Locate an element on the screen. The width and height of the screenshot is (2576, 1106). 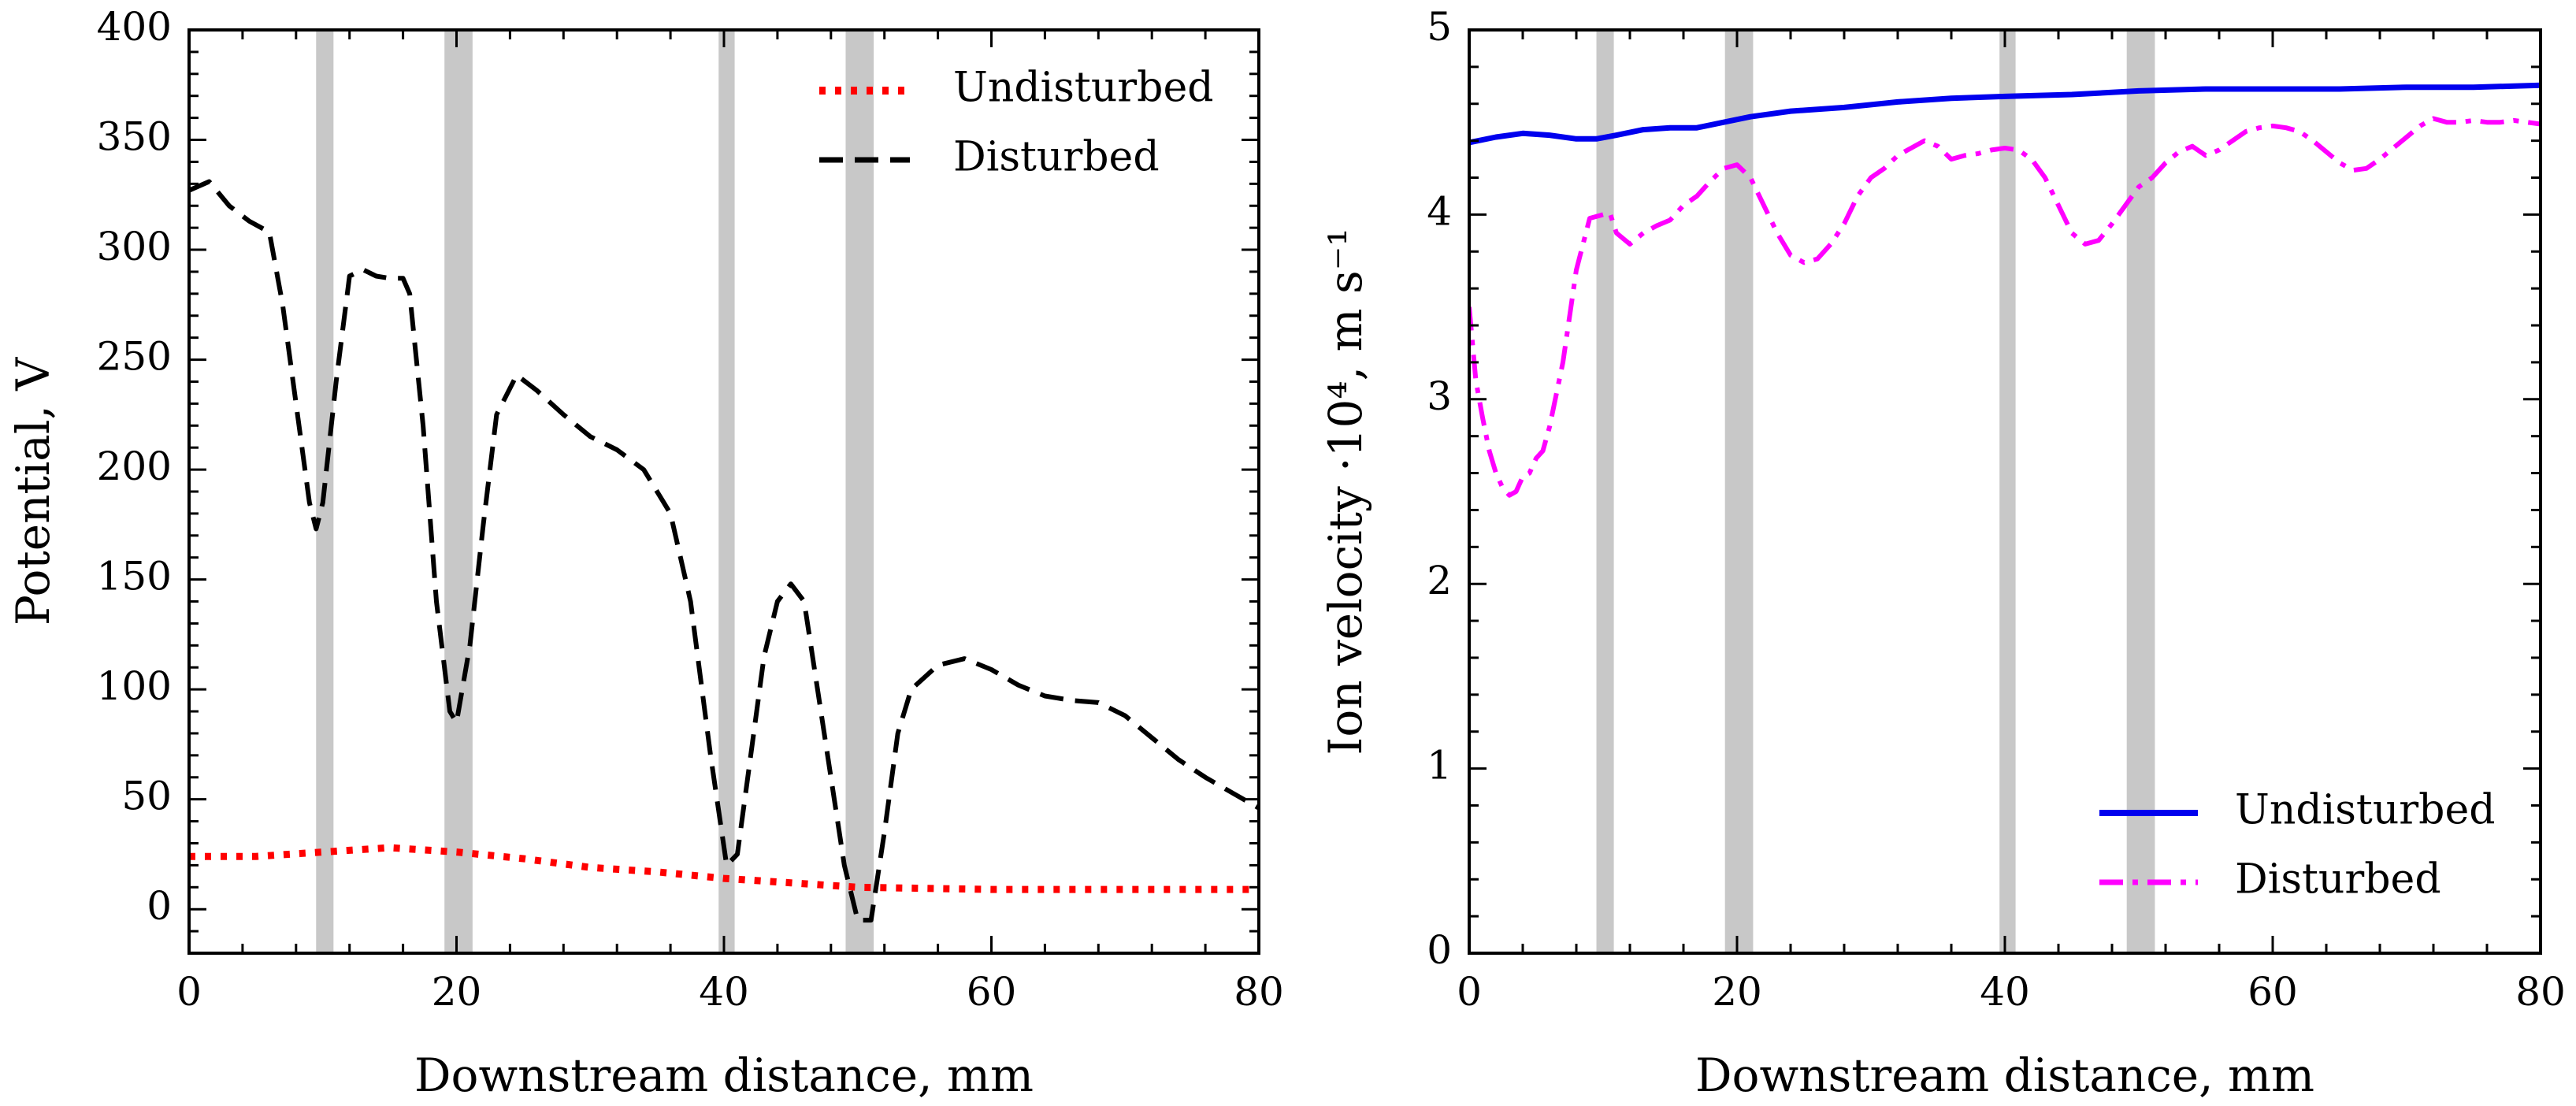
y-tick-label: 50 is located at coordinates (146, 796).